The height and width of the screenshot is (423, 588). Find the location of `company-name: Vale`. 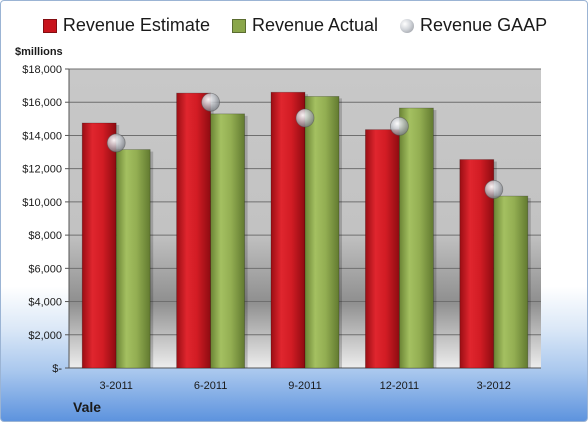

company-name: Vale is located at coordinates (87, 407).